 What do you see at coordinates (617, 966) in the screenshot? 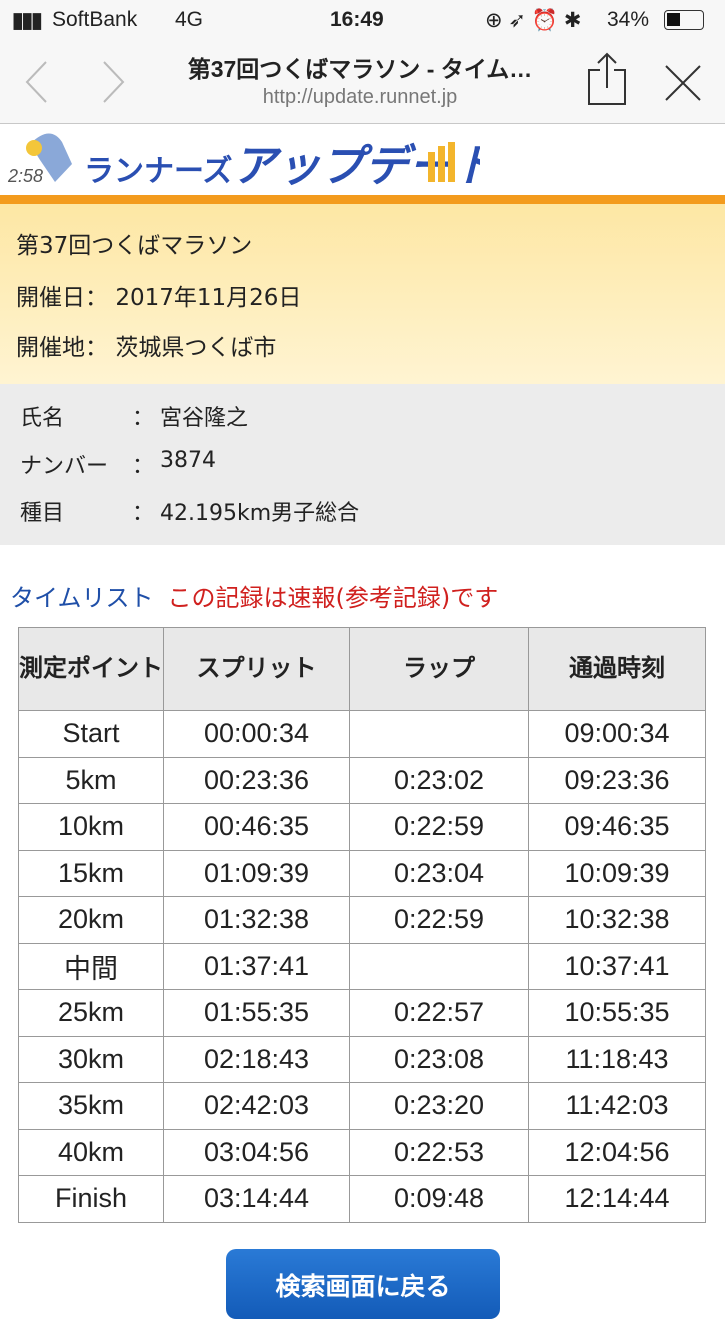
I see `time-cell: 10:37:41` at bounding box center [617, 966].